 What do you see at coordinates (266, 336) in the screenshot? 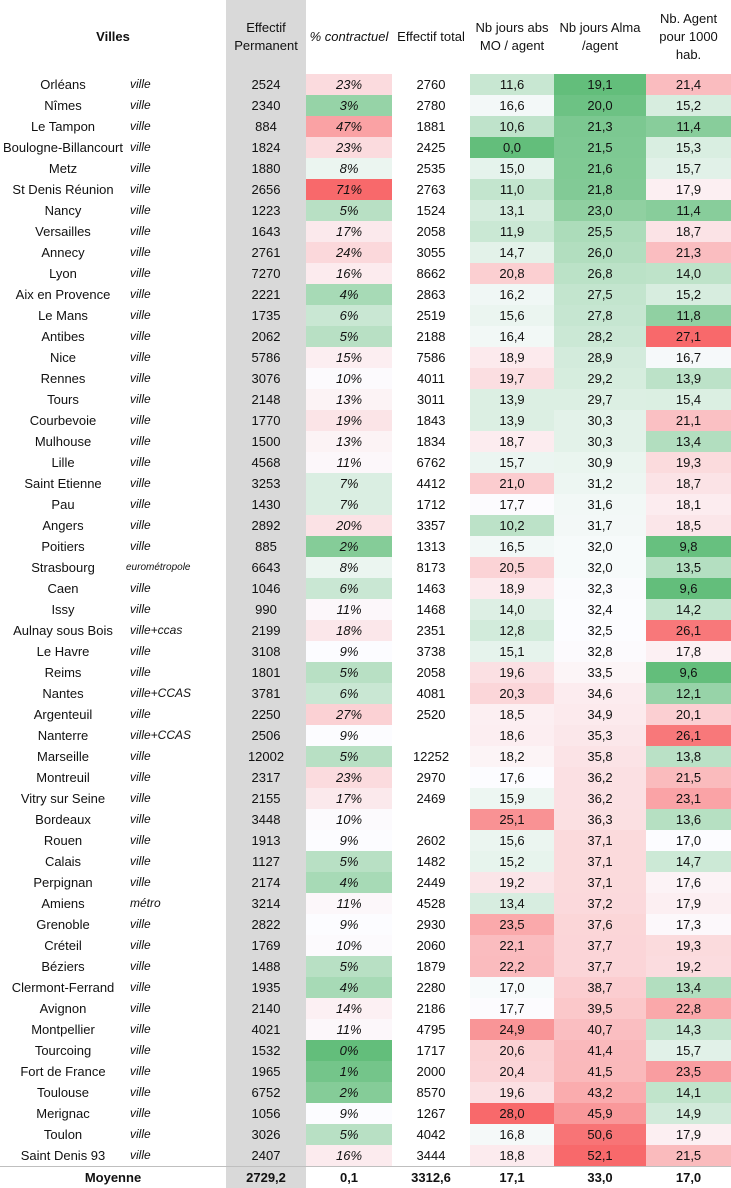
I see `cell-effectif-permanent: 2062` at bounding box center [266, 336].